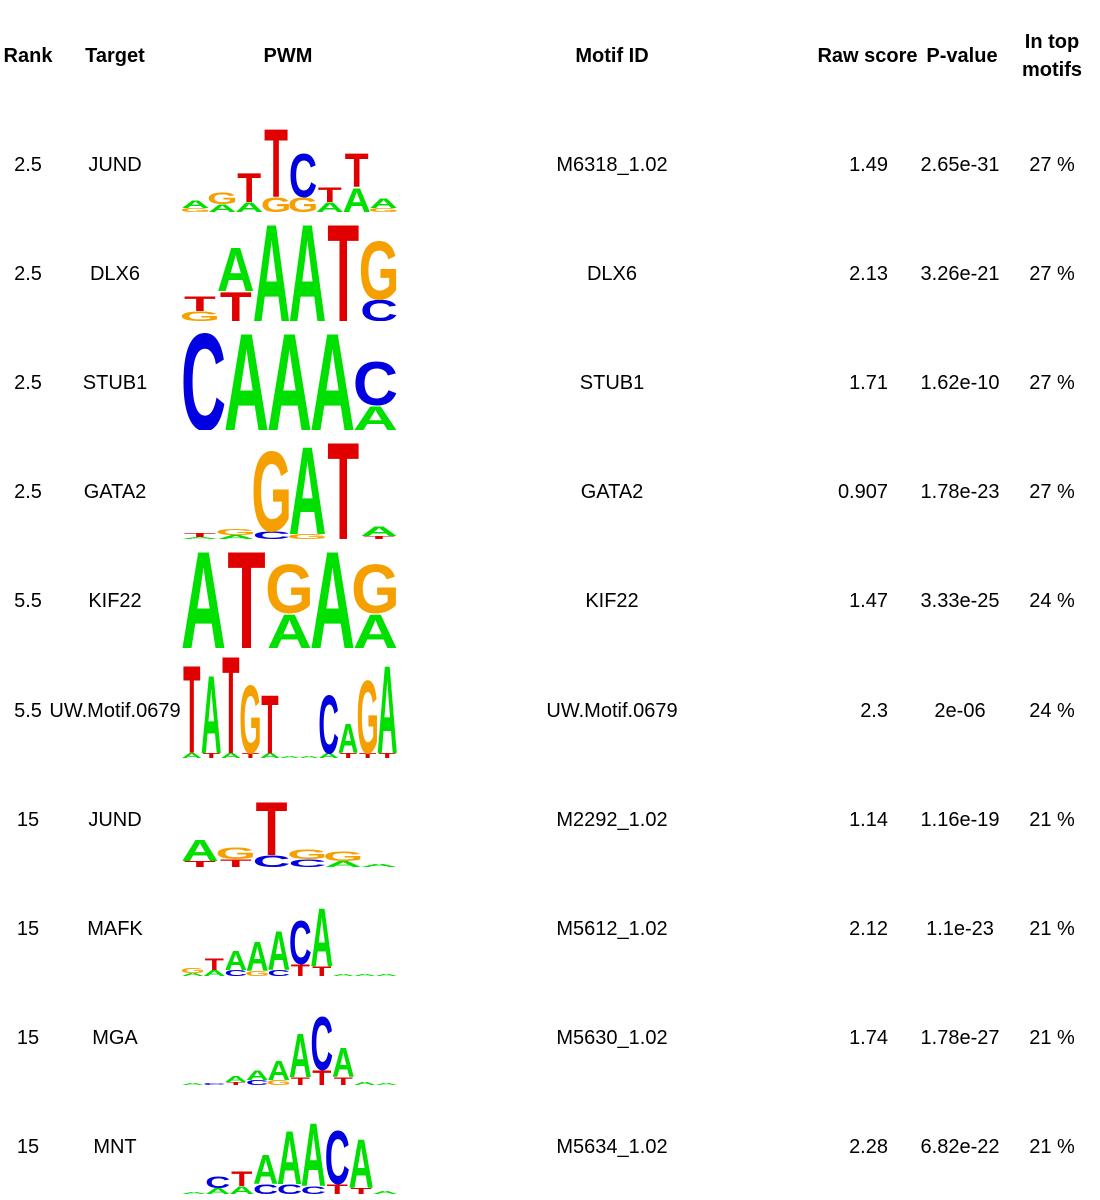 This screenshot has height=1200, width=1100. Describe the element at coordinates (960, 165) in the screenshot. I see `p-value-cell: 2.65e-31` at that location.